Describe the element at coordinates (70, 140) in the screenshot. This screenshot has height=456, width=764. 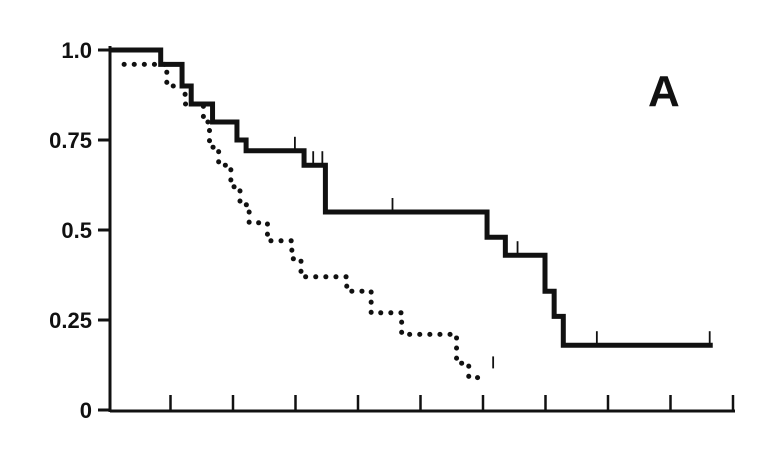
I see `y-tick-label: 0.75` at that location.